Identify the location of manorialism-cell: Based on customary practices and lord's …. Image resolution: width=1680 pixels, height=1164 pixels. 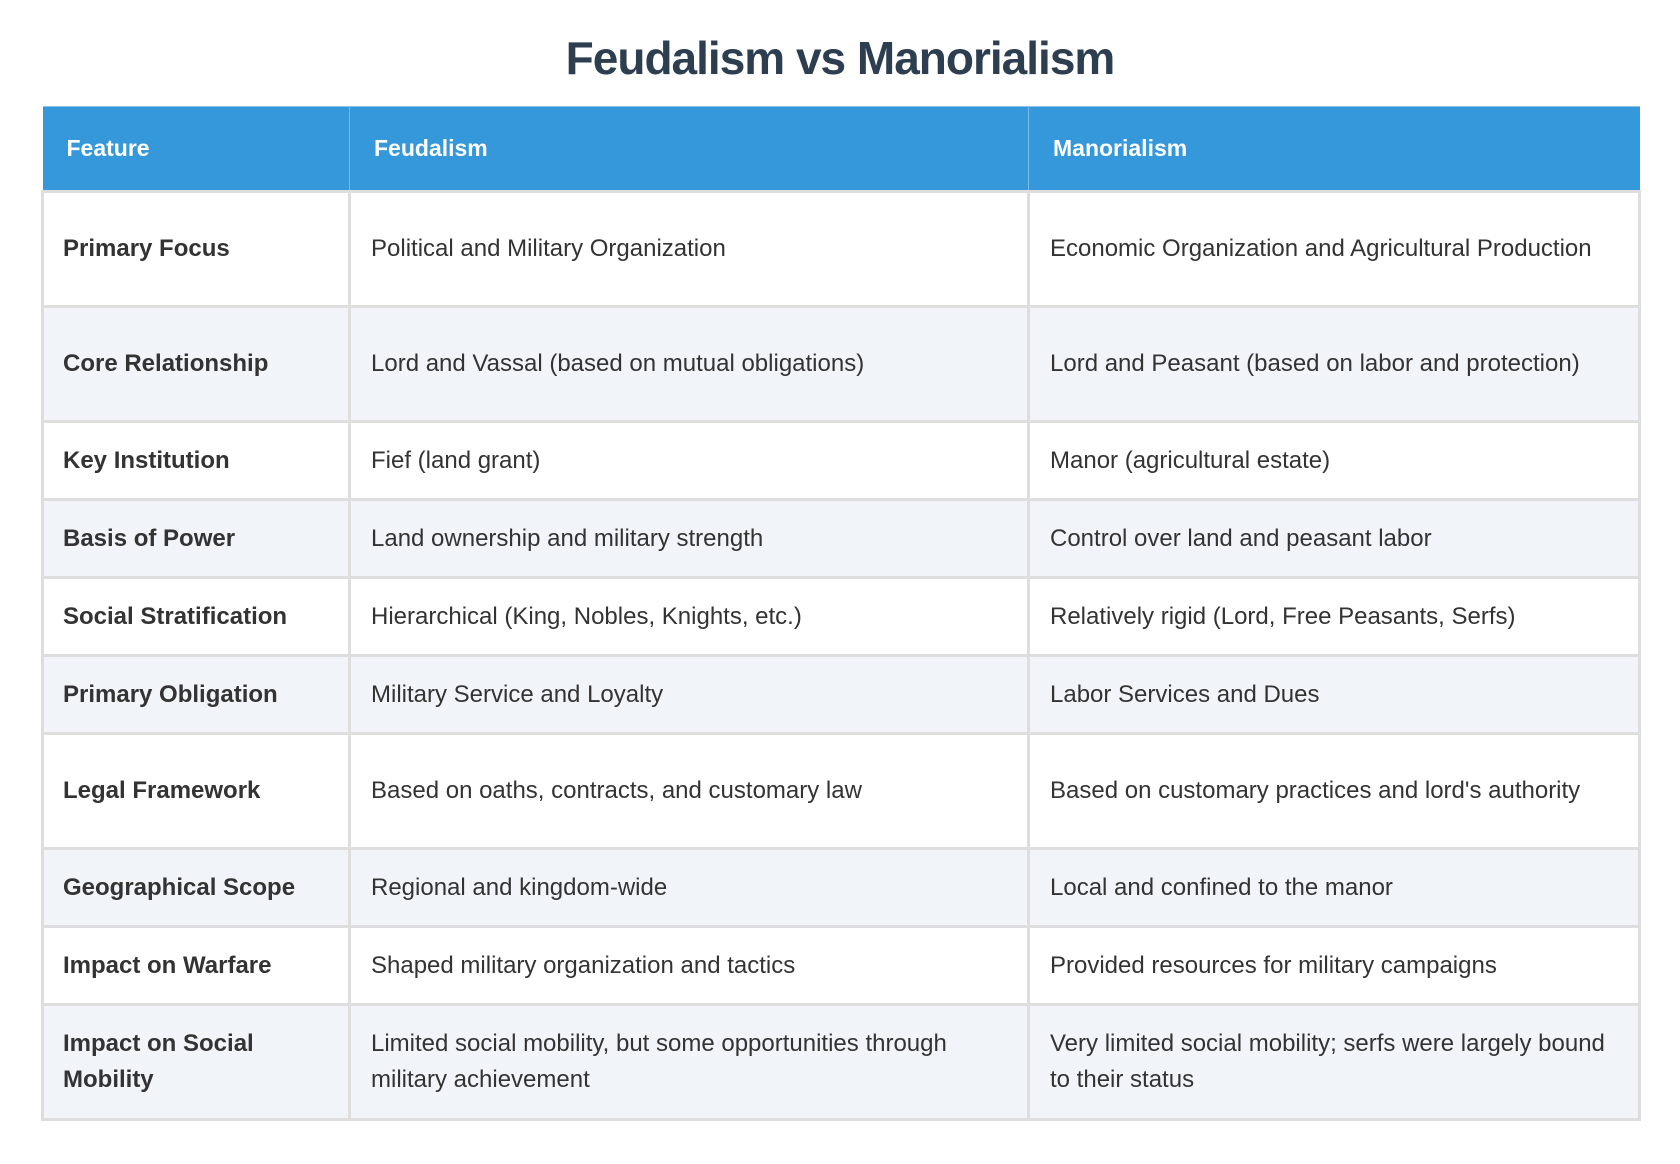
(1334, 791).